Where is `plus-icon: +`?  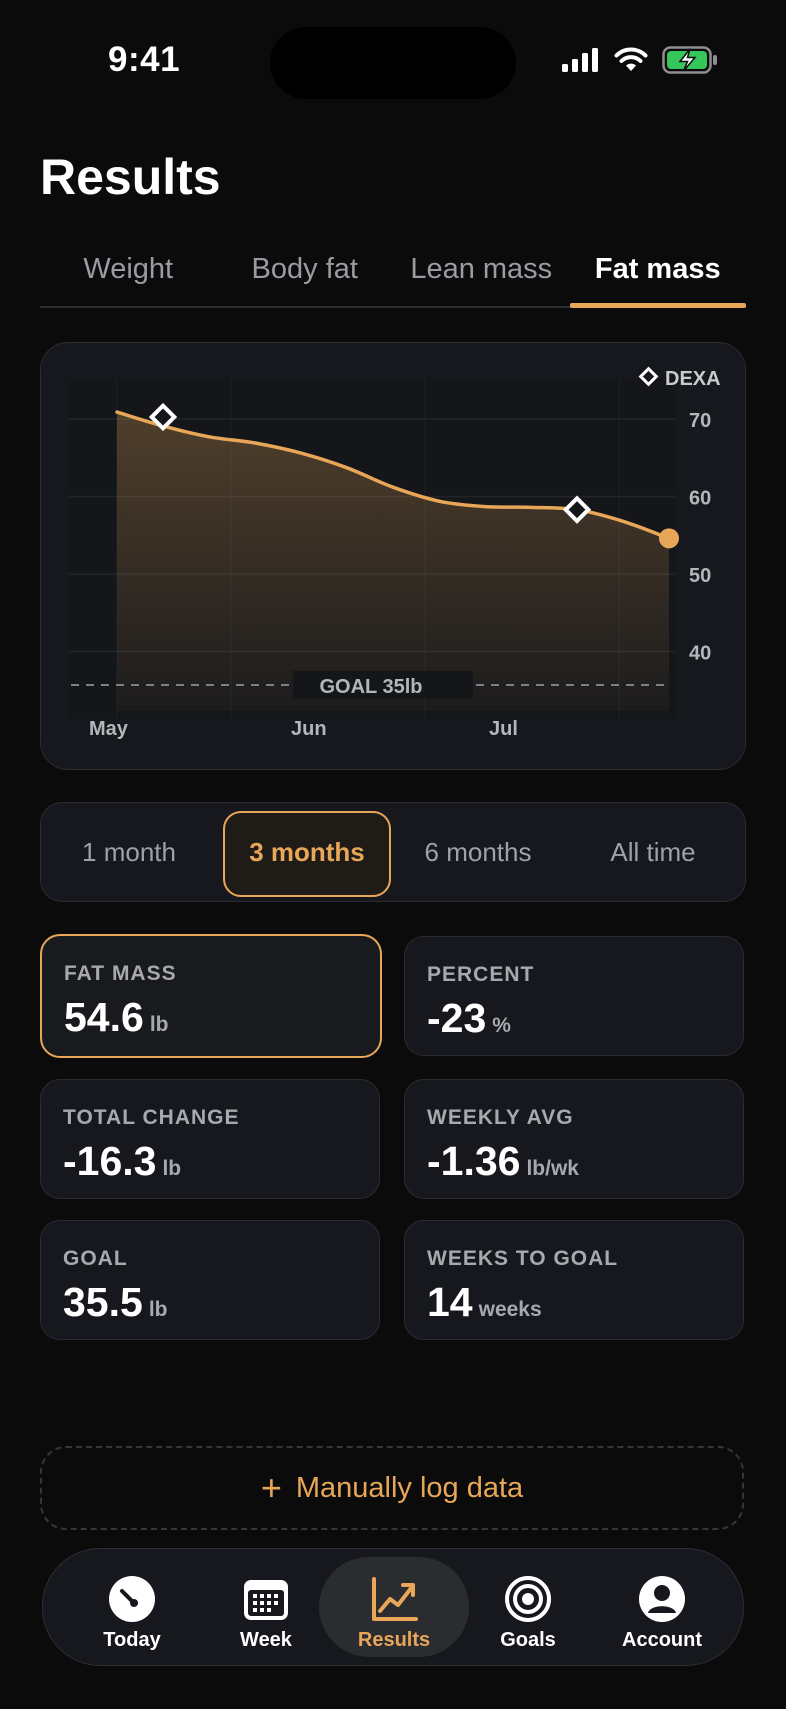
plus-icon: + is located at coordinates (271, 1487).